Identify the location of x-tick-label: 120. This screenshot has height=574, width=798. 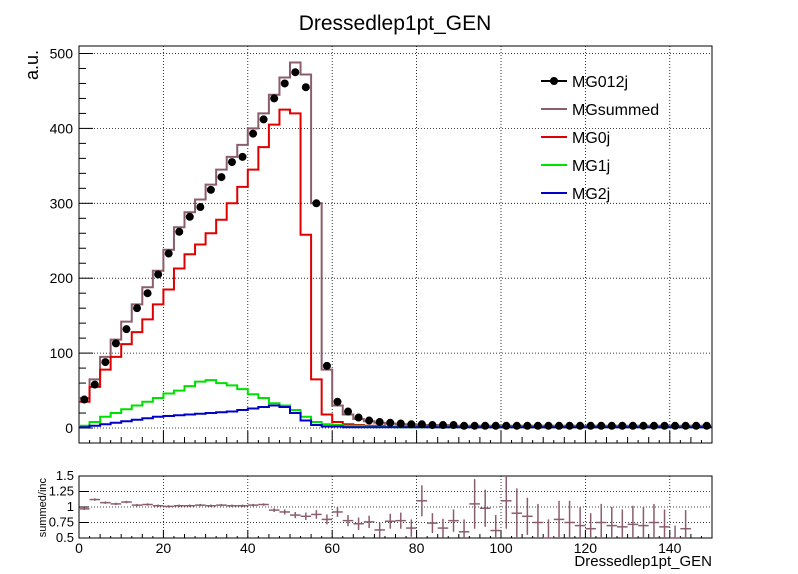
(586, 548).